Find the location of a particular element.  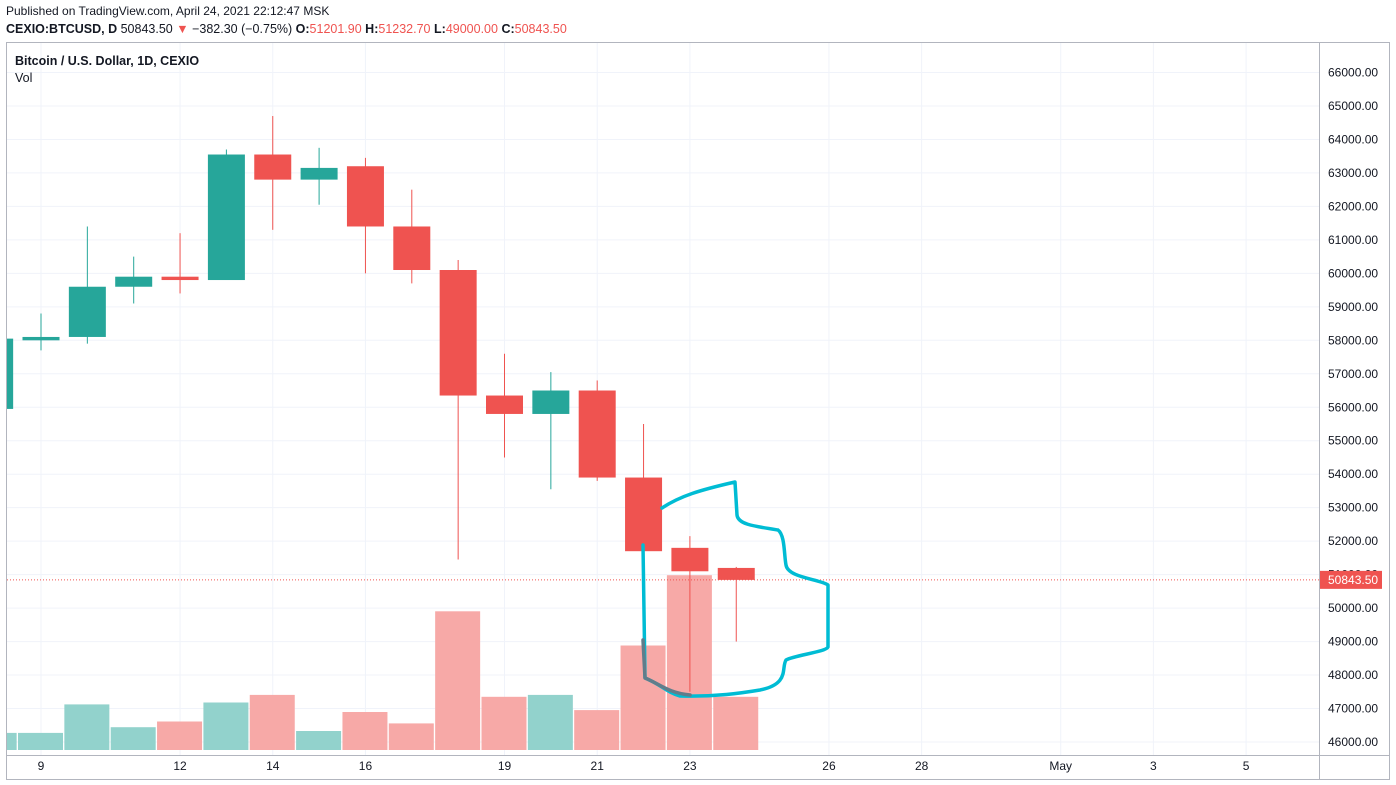

x-tick-label: 5 is located at coordinates (1246, 766).